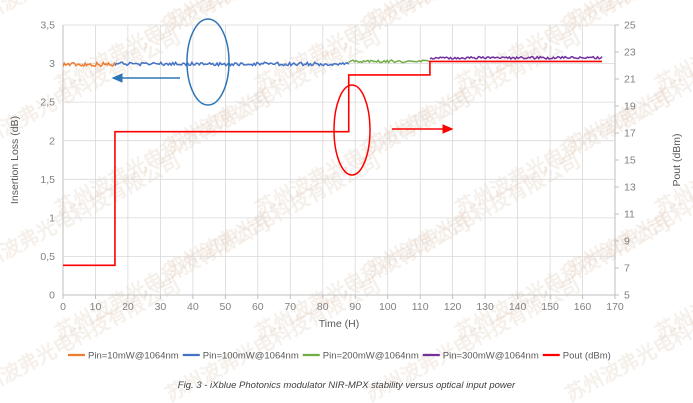  I want to click on y-axis-title: Insertion Loss (dB), so click(15, 160).